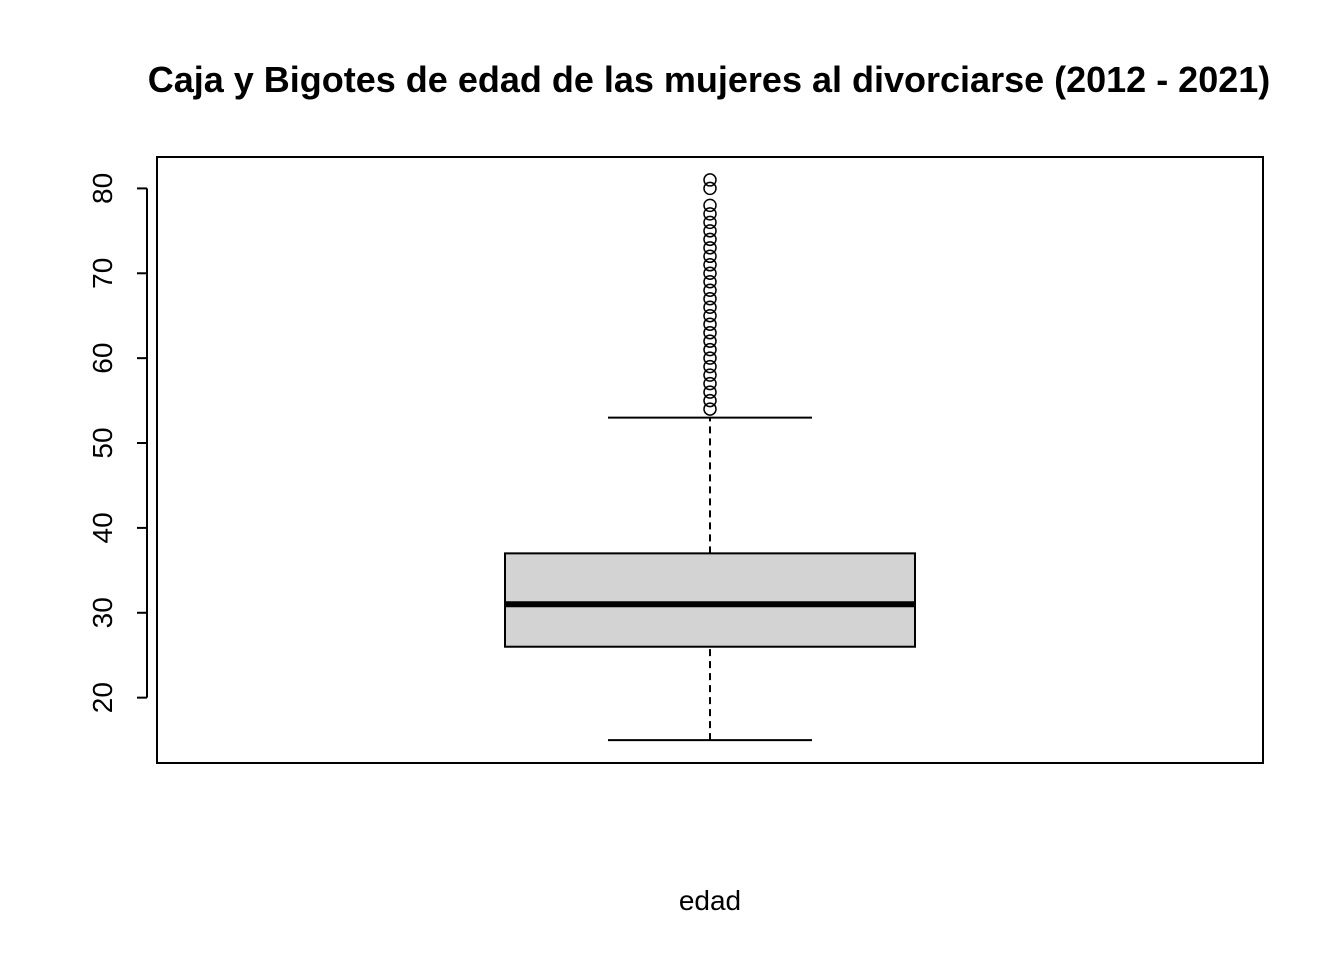 The height and width of the screenshot is (960, 1344). I want to click on y-tick-label: 80, so click(102, 188).